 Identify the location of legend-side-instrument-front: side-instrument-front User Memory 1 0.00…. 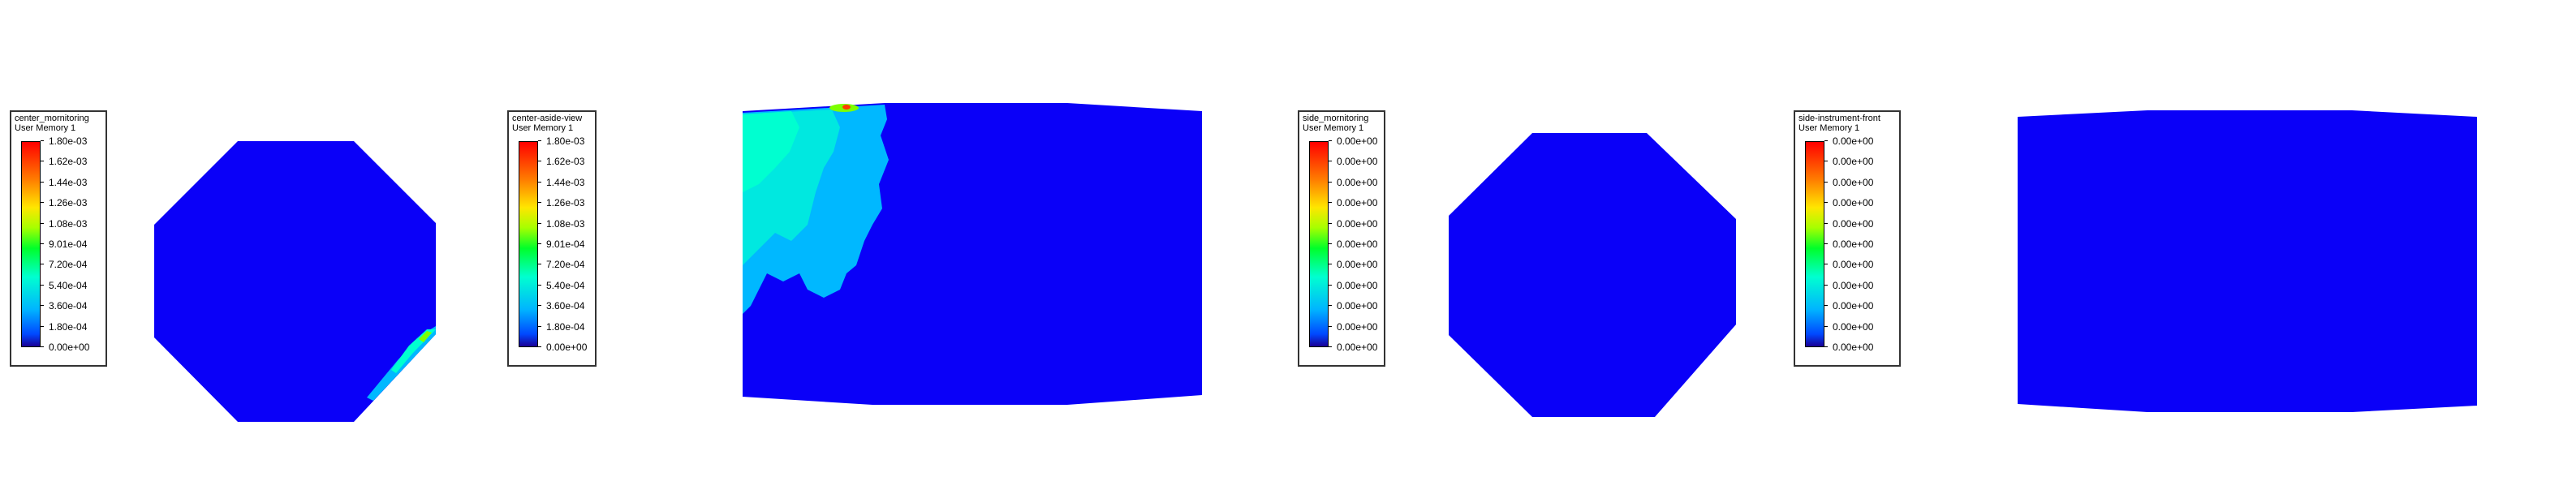
(1848, 238).